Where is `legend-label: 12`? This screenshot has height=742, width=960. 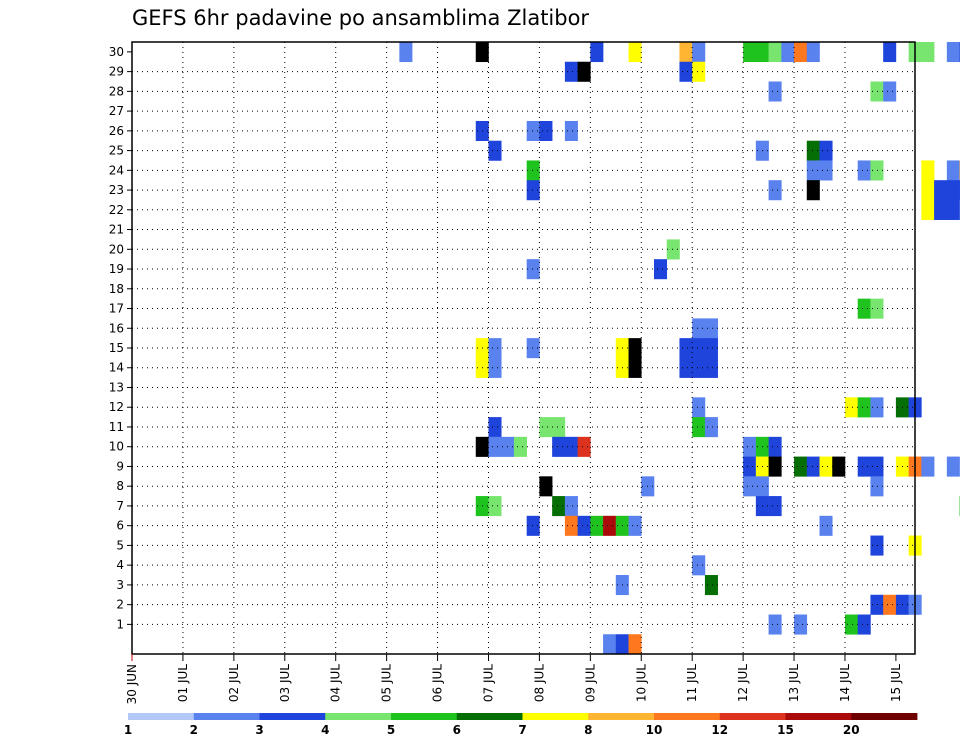 legend-label: 12 is located at coordinates (719, 730).